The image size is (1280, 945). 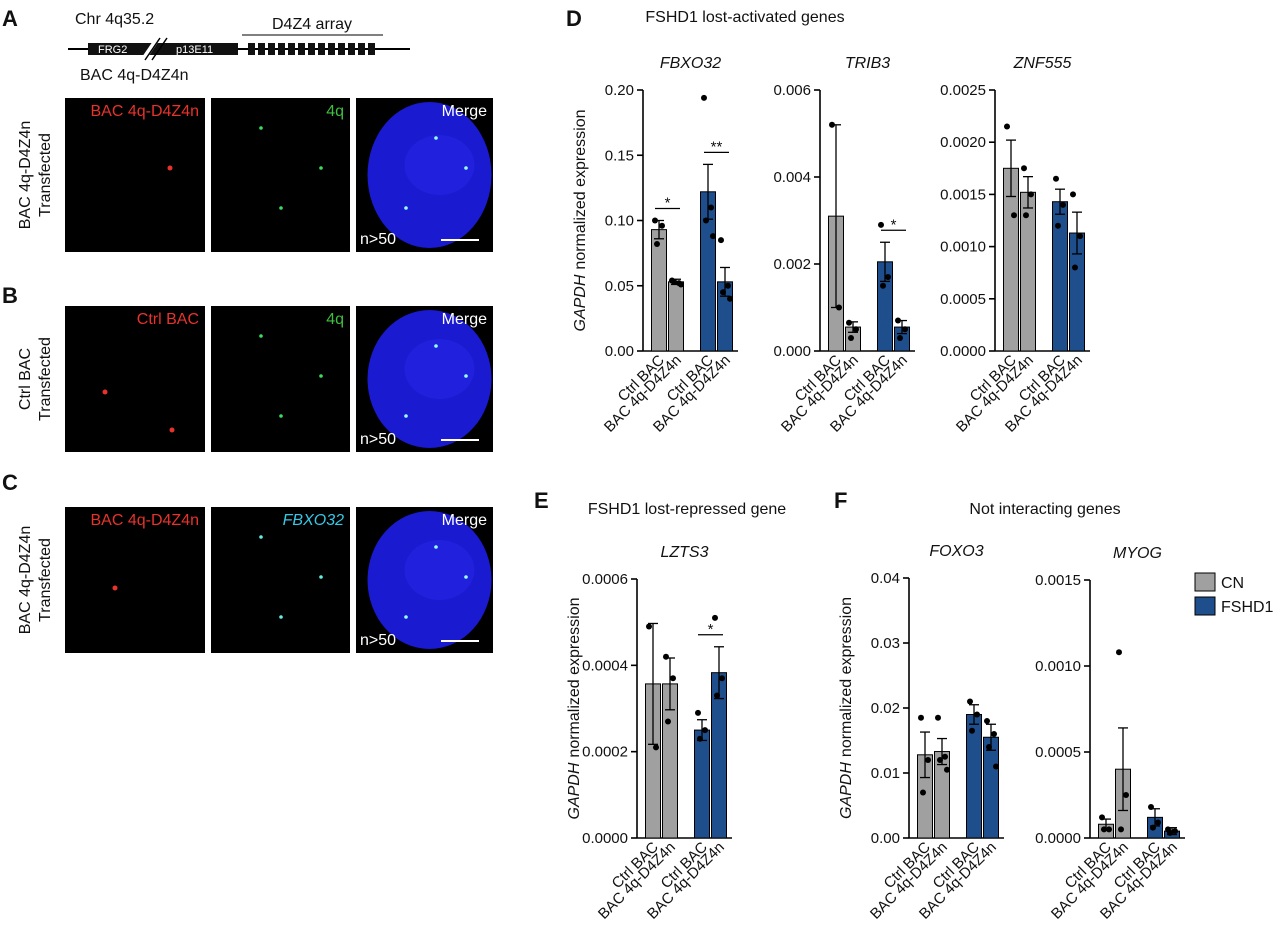 What do you see at coordinates (574, 709) in the screenshot?
I see `y-axis-label: GAPDH normalized expression` at bounding box center [574, 709].